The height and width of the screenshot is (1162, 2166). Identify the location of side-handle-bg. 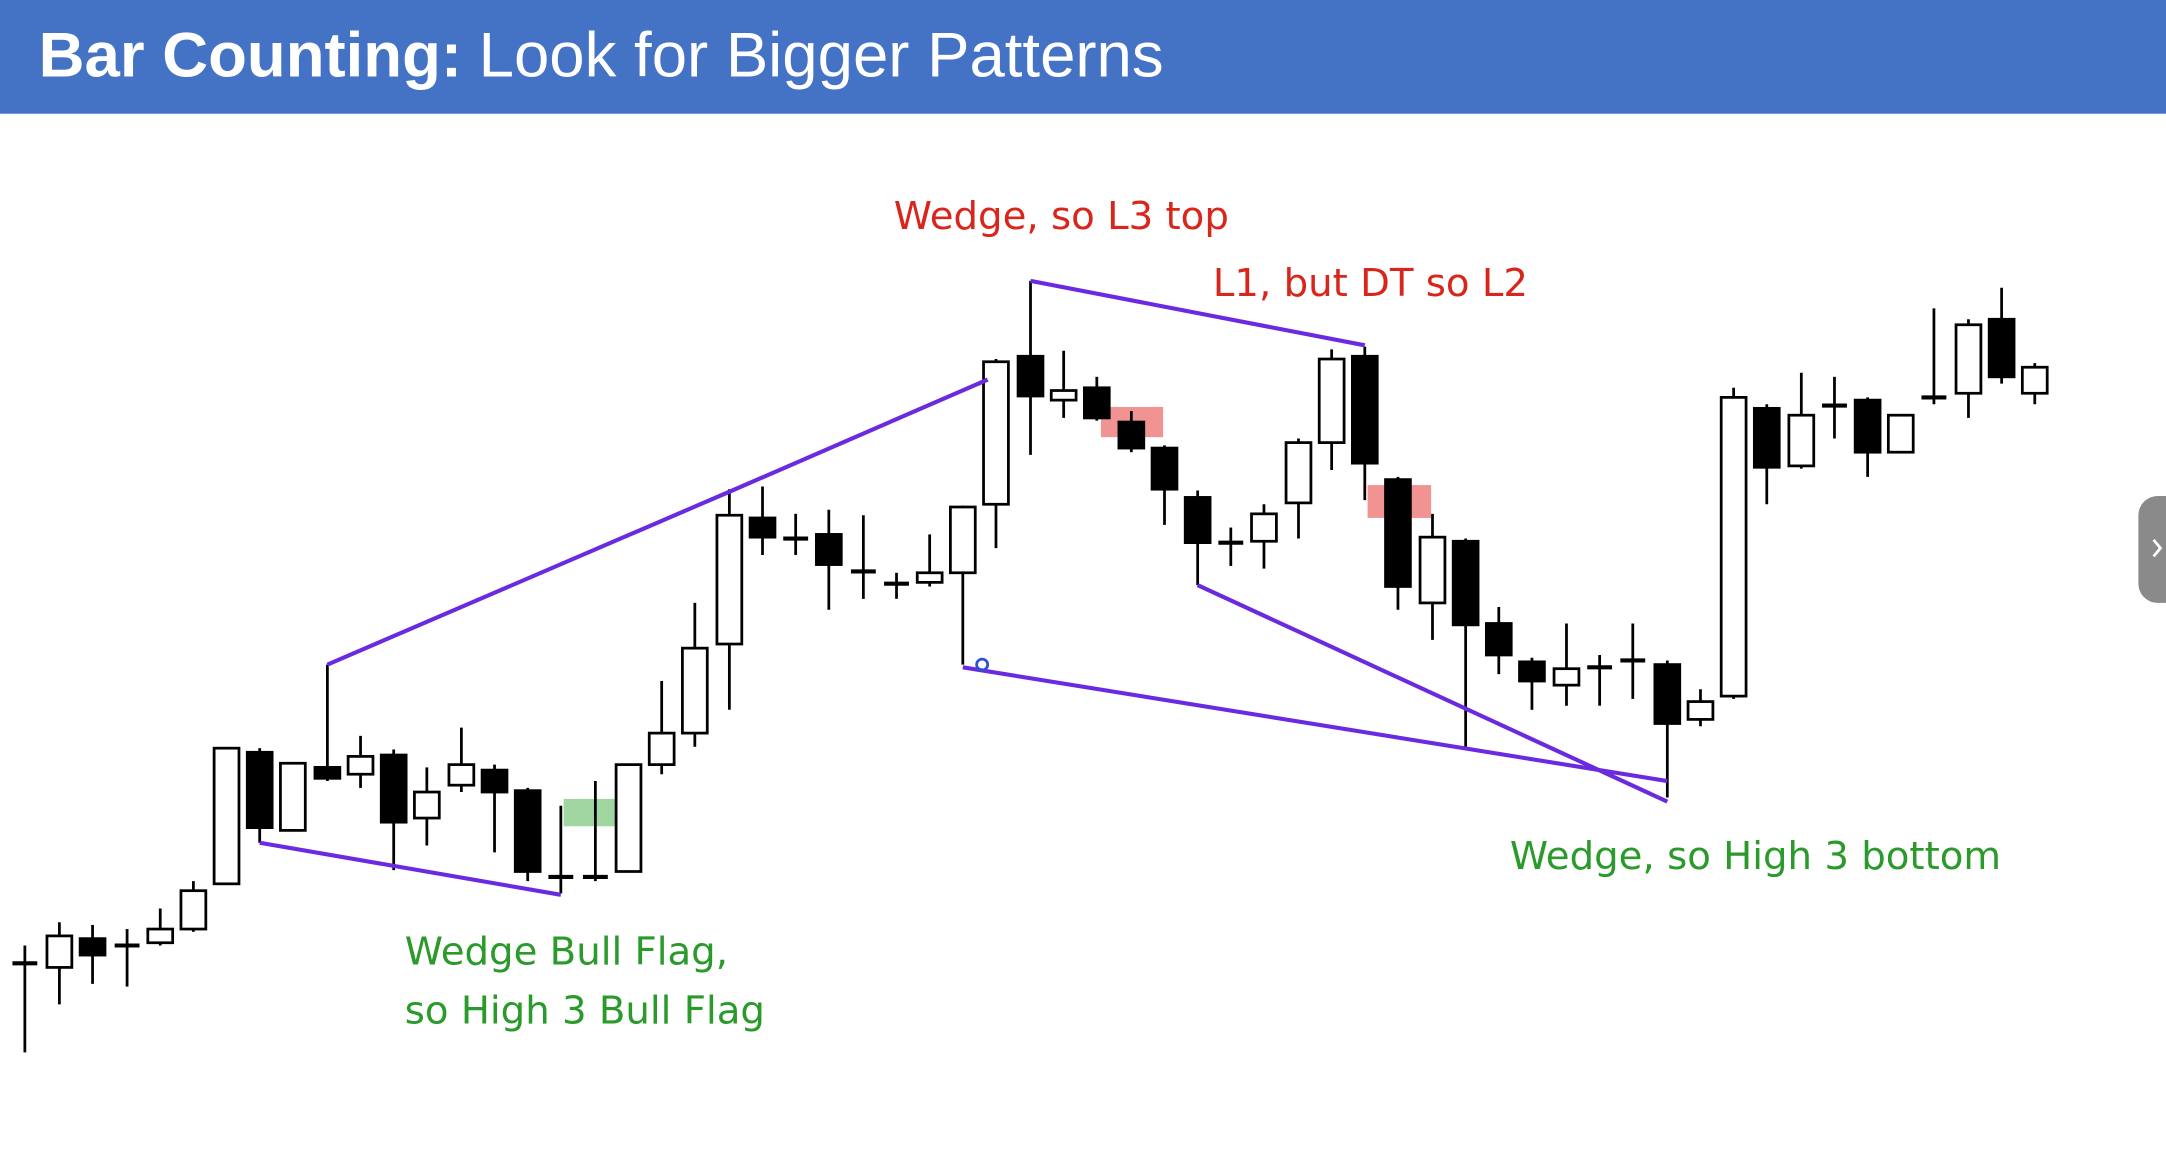
(2152, 549).